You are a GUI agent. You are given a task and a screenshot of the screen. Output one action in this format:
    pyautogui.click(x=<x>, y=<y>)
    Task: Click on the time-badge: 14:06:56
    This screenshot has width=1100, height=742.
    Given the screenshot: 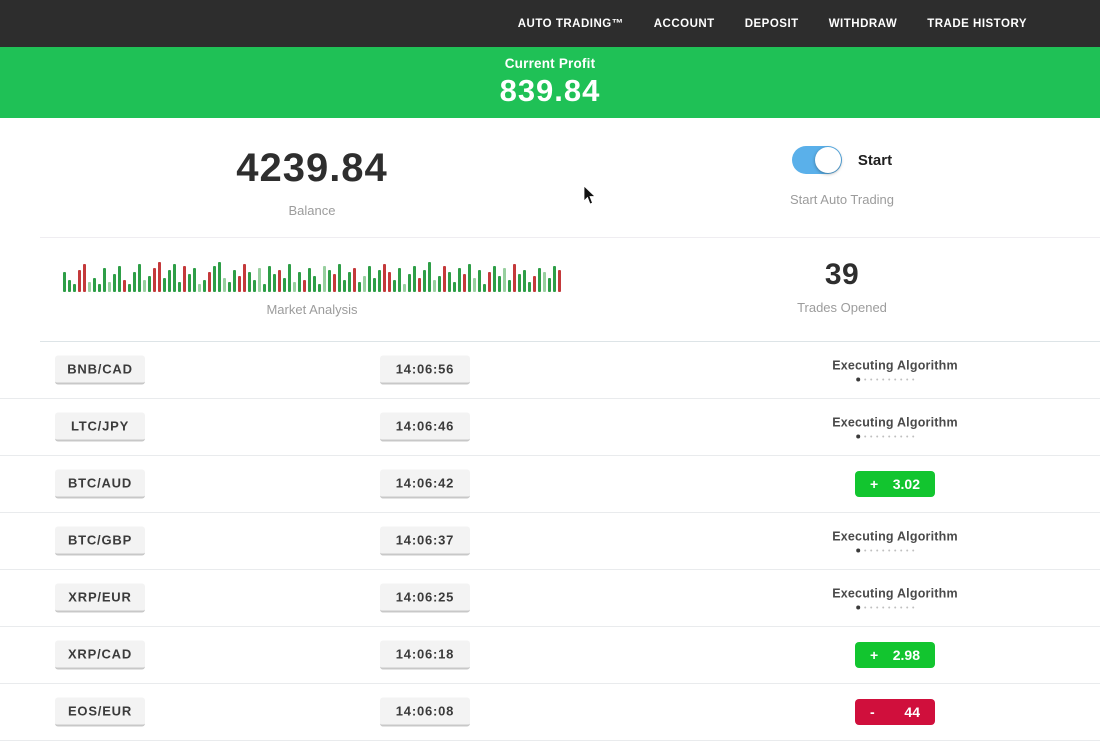 What is the action you would take?
    pyautogui.click(x=425, y=370)
    